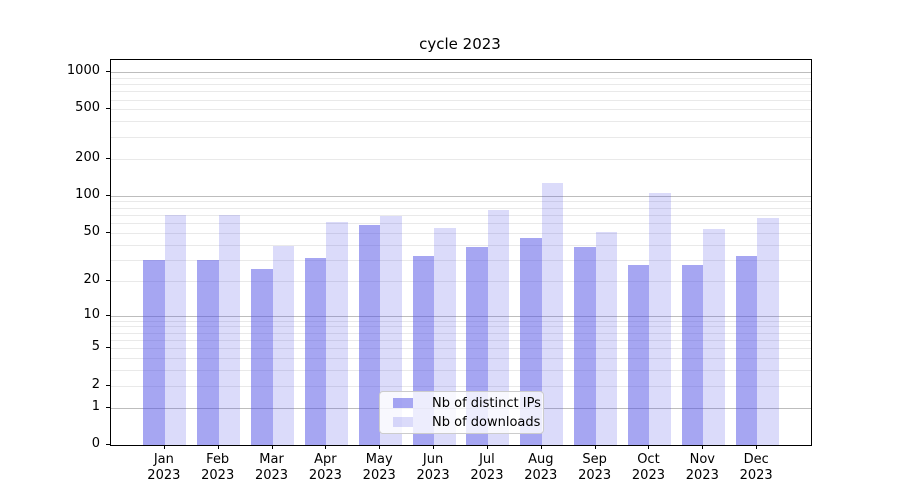  I want to click on y-tick-label: 2, so click(95, 384).